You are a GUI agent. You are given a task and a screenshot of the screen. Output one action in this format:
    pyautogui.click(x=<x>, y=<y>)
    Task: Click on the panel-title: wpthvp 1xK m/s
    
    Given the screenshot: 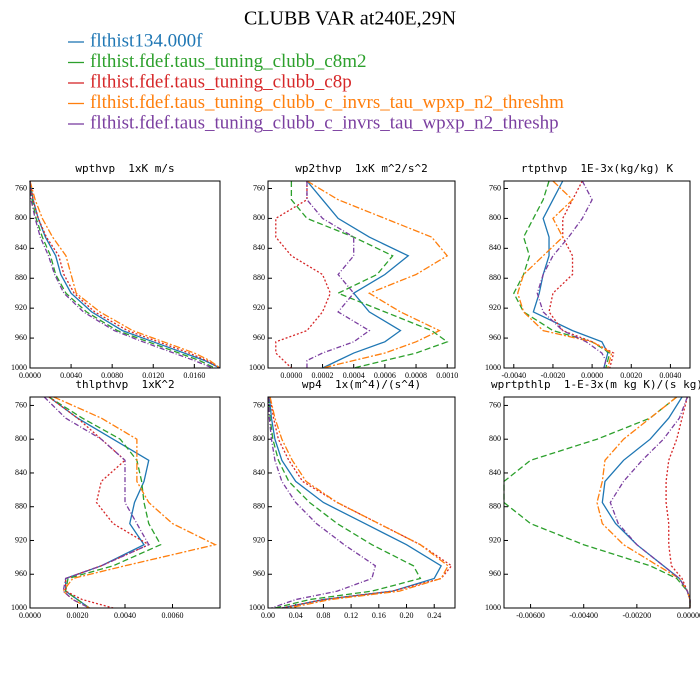 What is the action you would take?
    pyautogui.click(x=124, y=168)
    